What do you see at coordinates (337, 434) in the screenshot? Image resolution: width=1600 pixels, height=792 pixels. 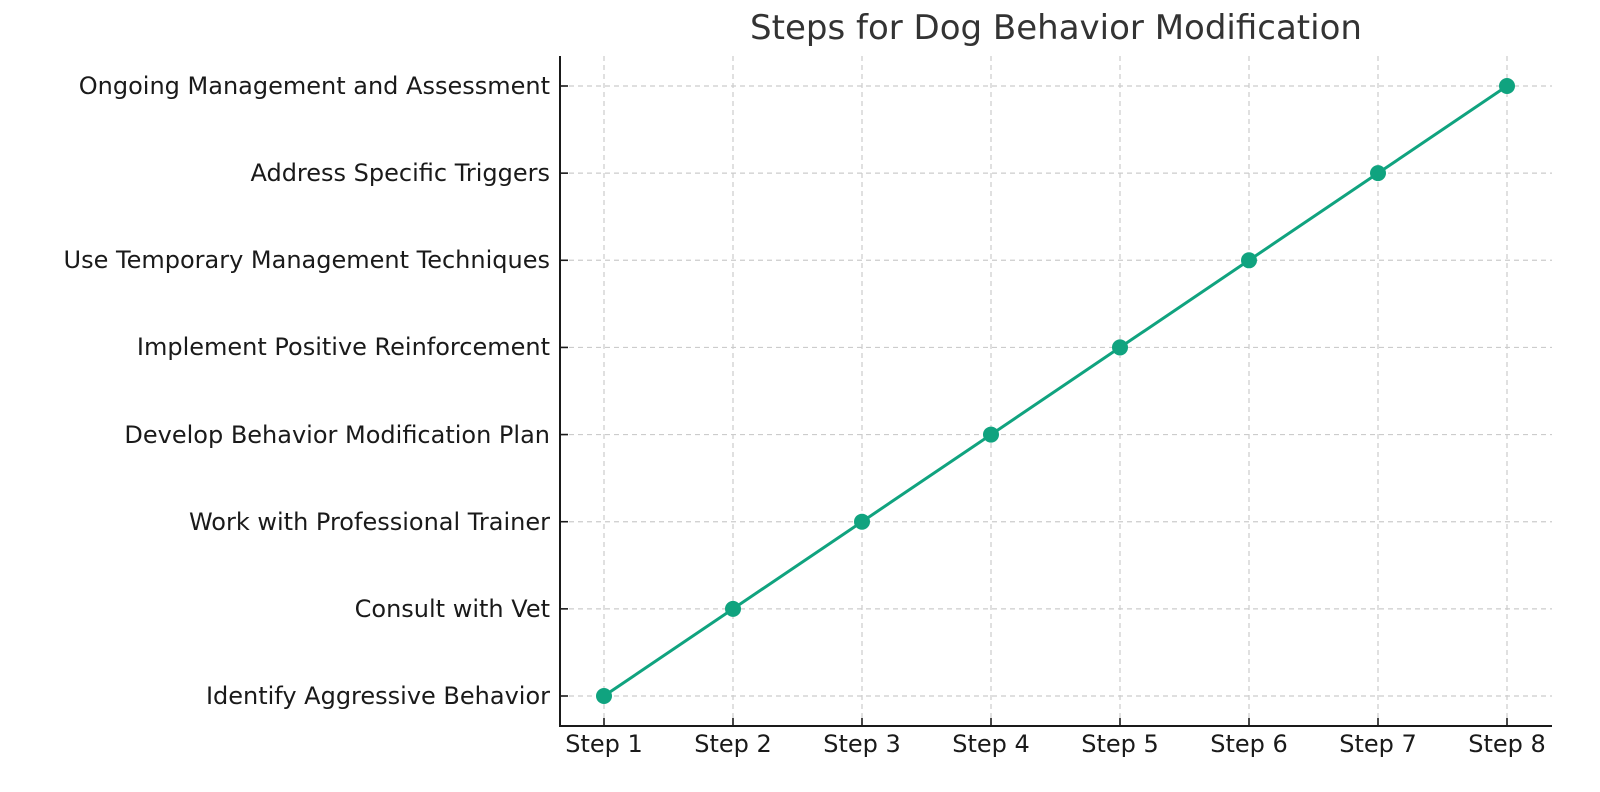 I see `y-tick-label: Develop Behavior Modification Plan` at bounding box center [337, 434].